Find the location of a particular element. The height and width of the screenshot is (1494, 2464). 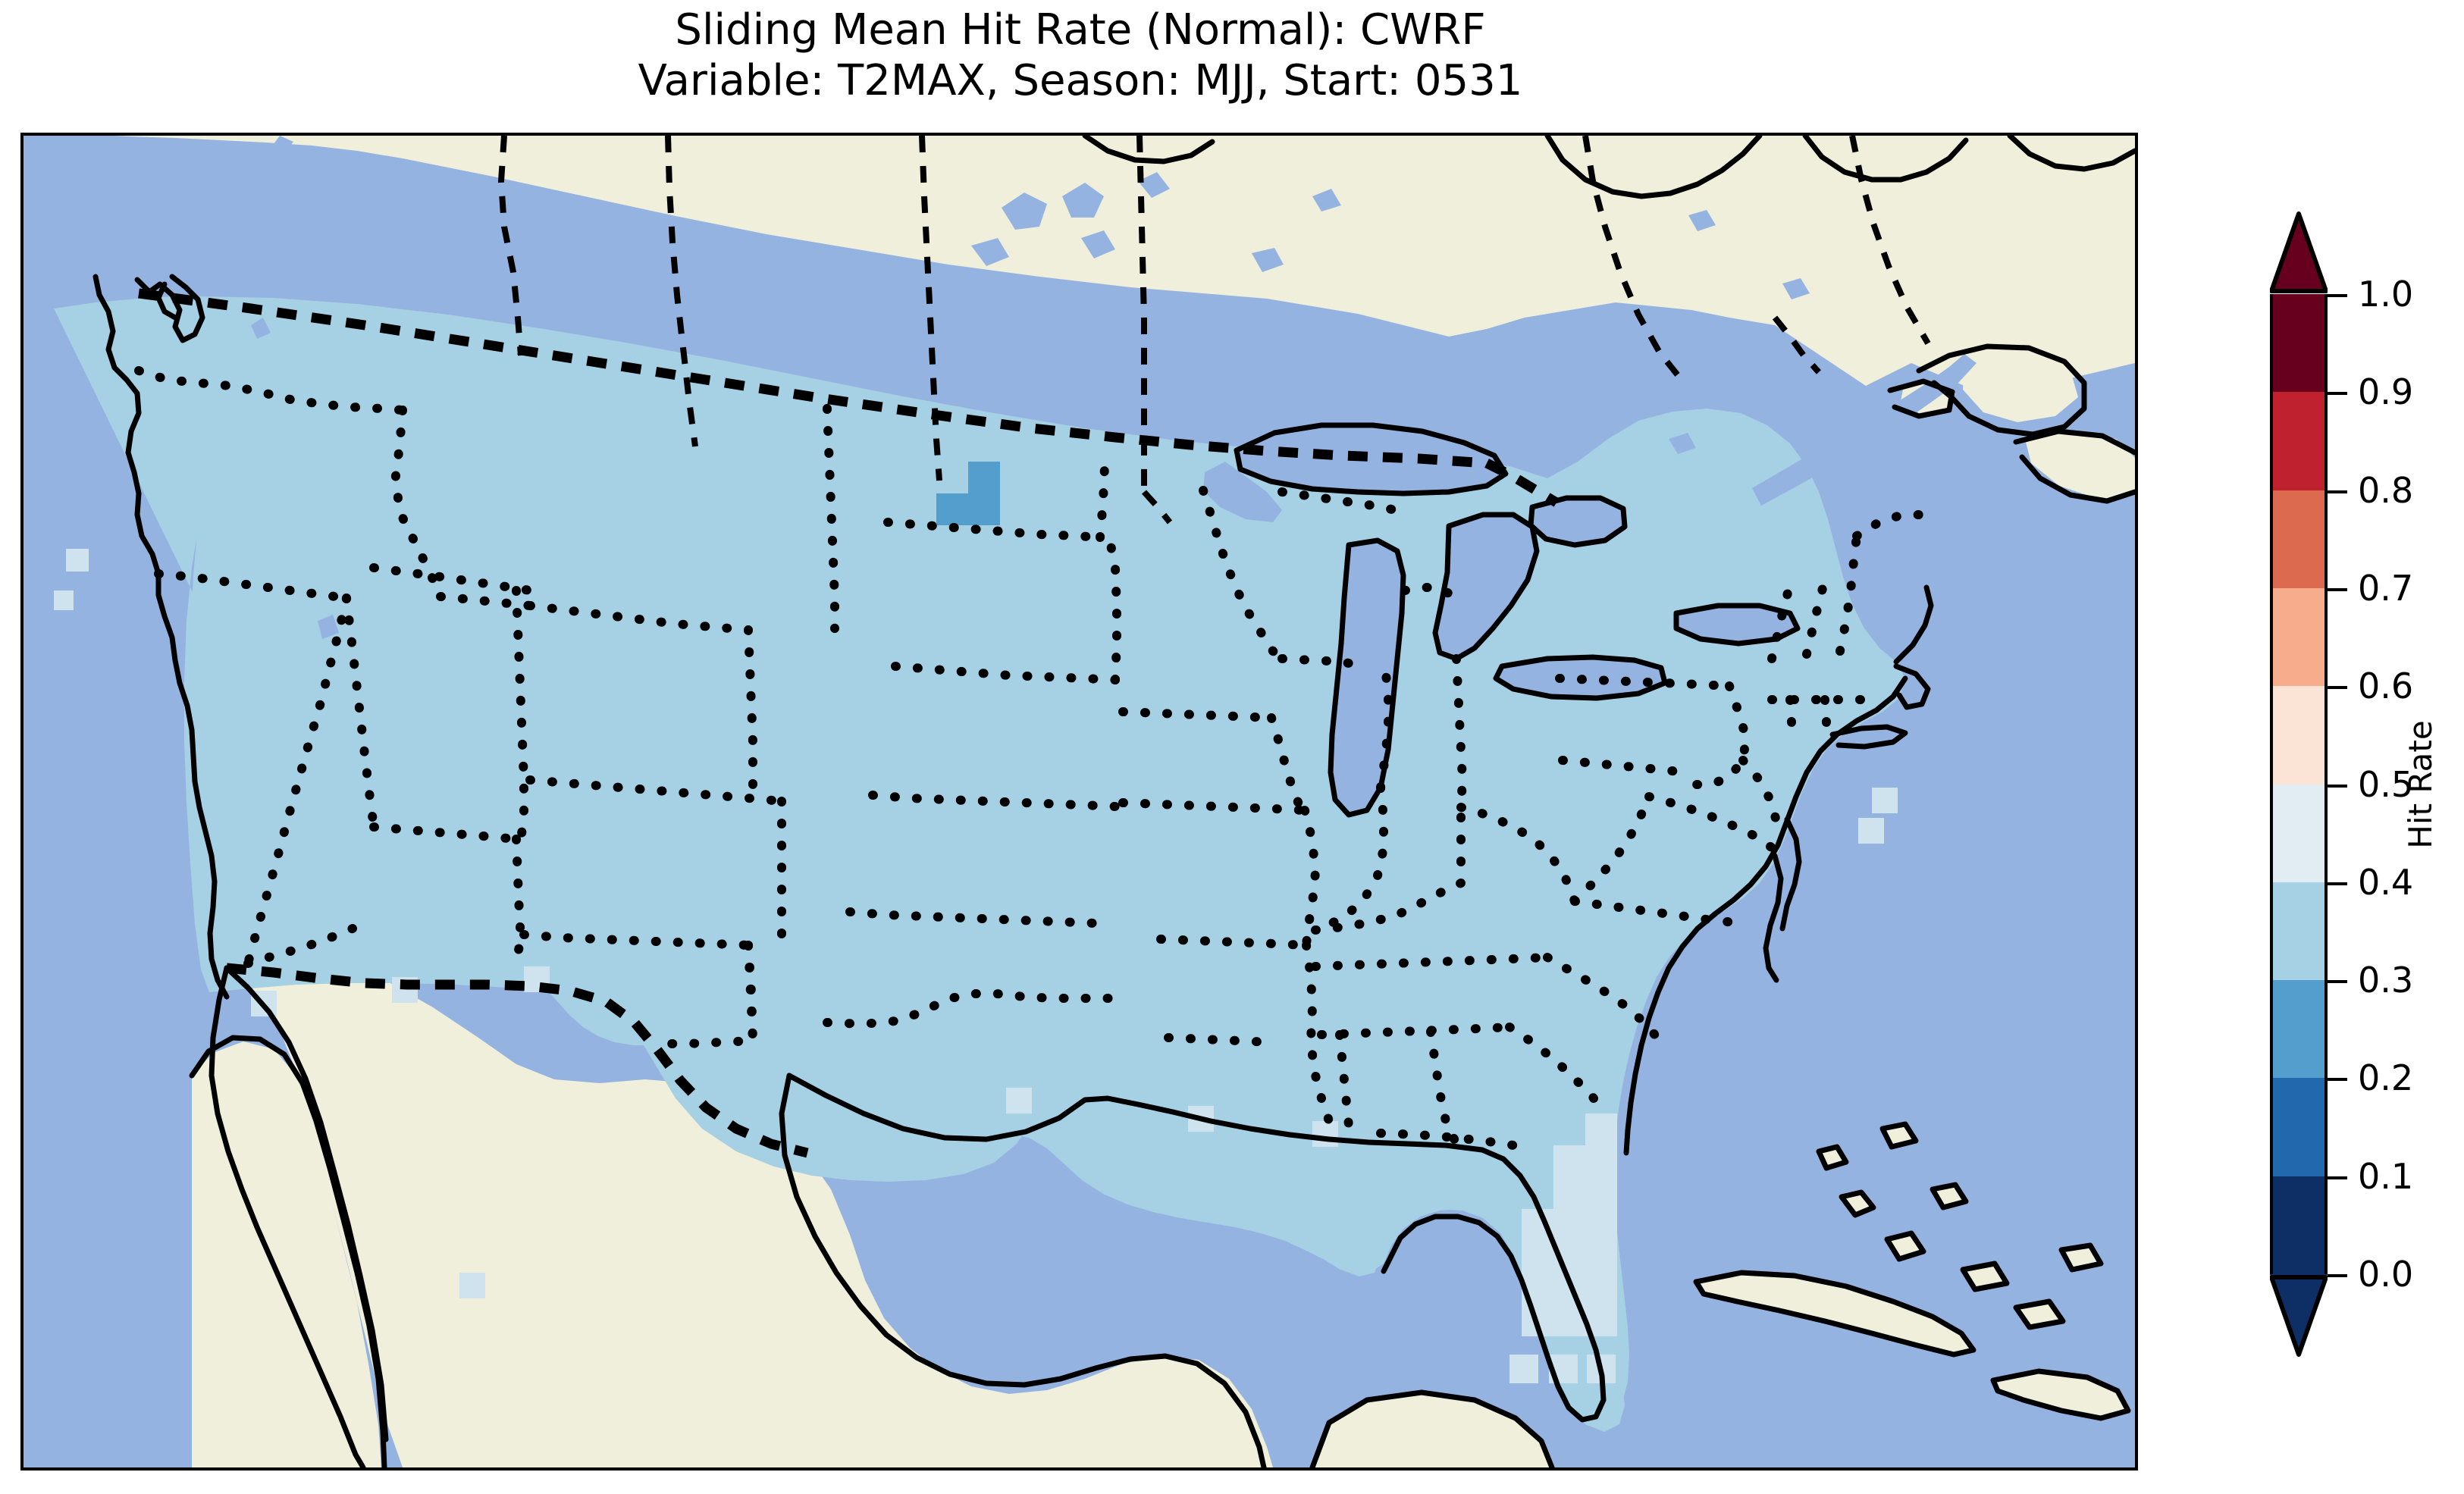

colorbar-tick-label: 0.4 is located at coordinates (2386, 882).